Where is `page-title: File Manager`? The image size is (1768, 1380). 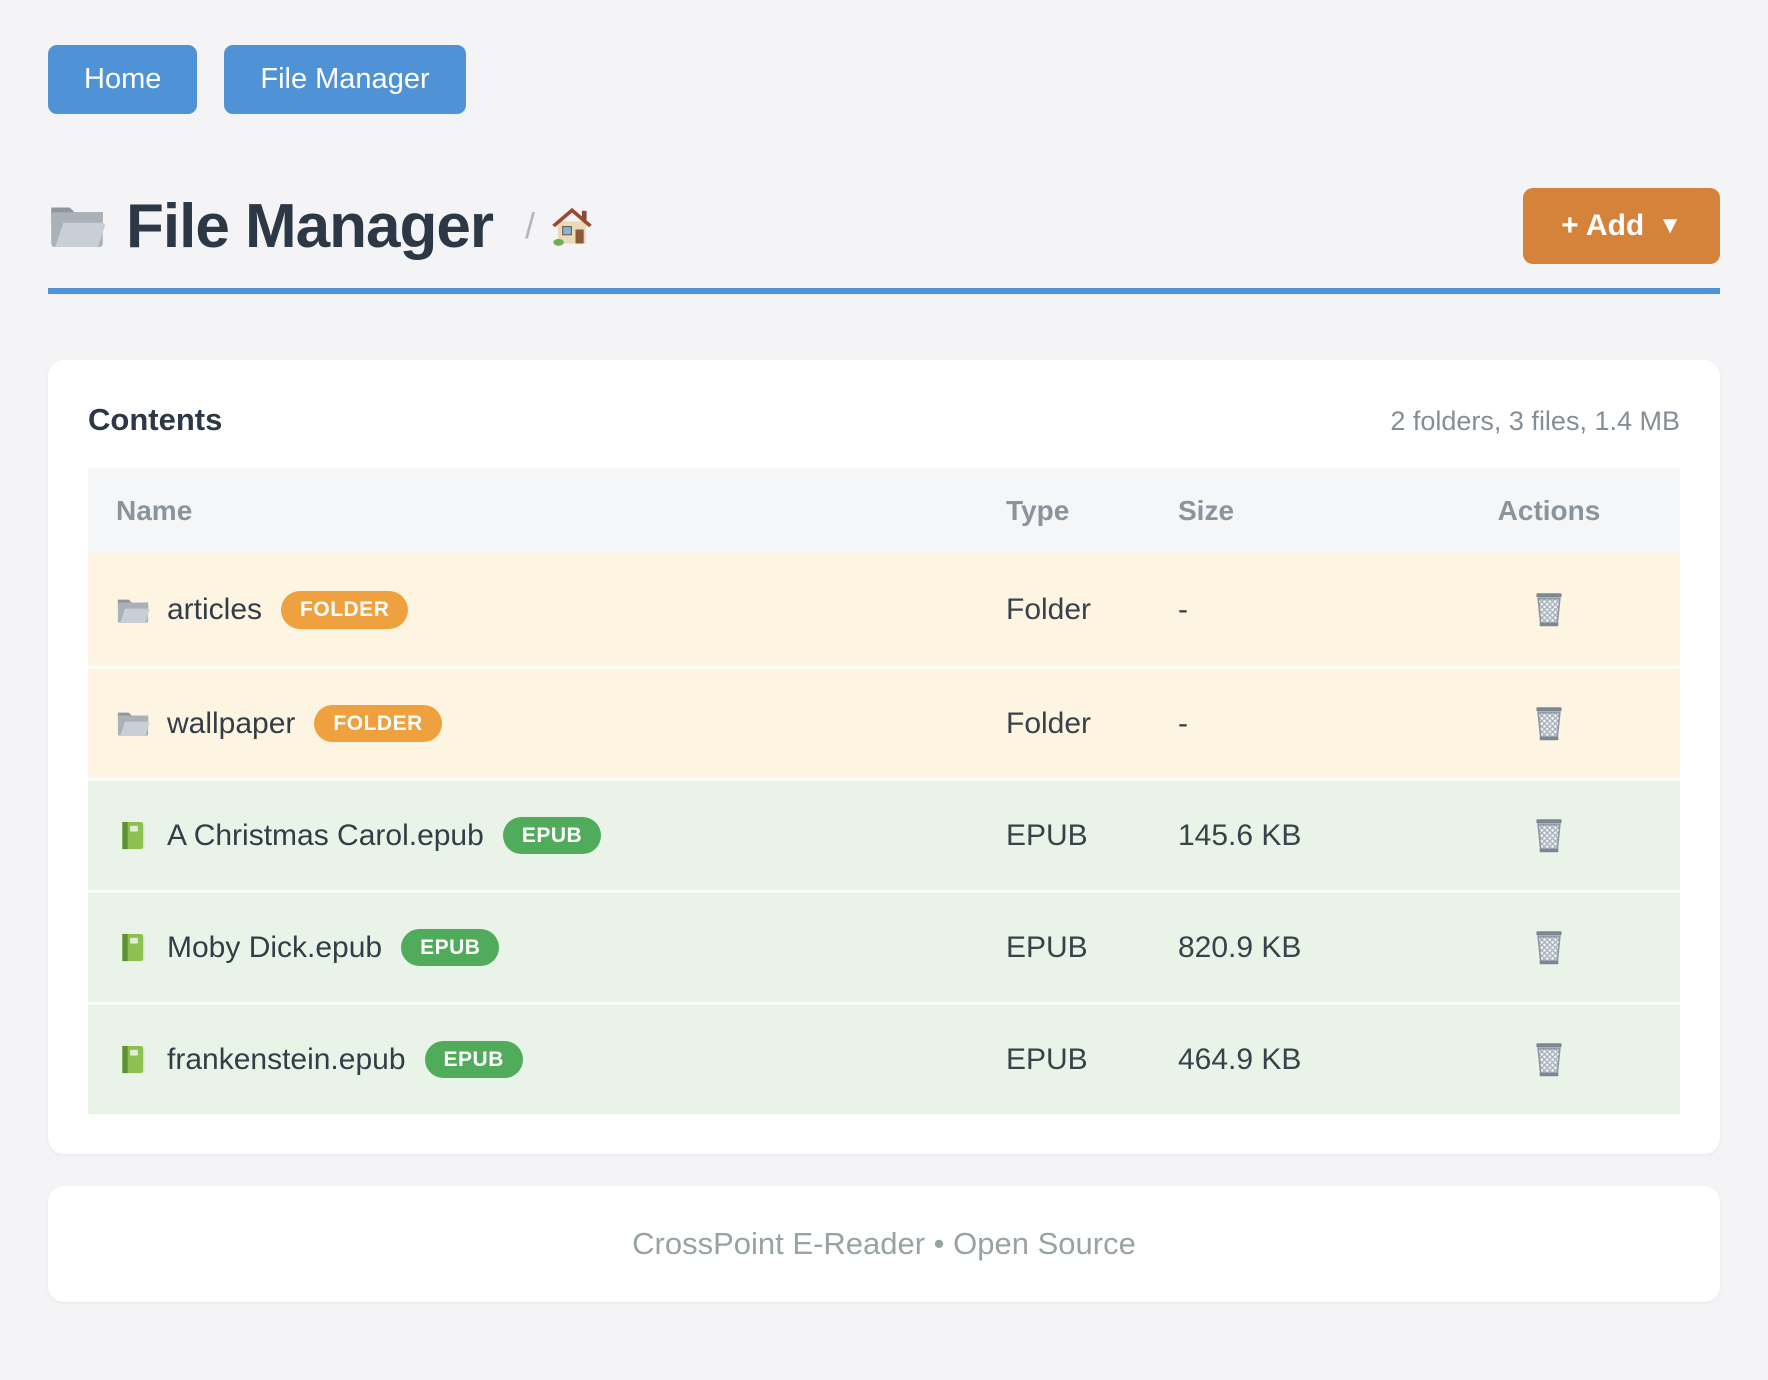
page-title: File Manager is located at coordinates (310, 226).